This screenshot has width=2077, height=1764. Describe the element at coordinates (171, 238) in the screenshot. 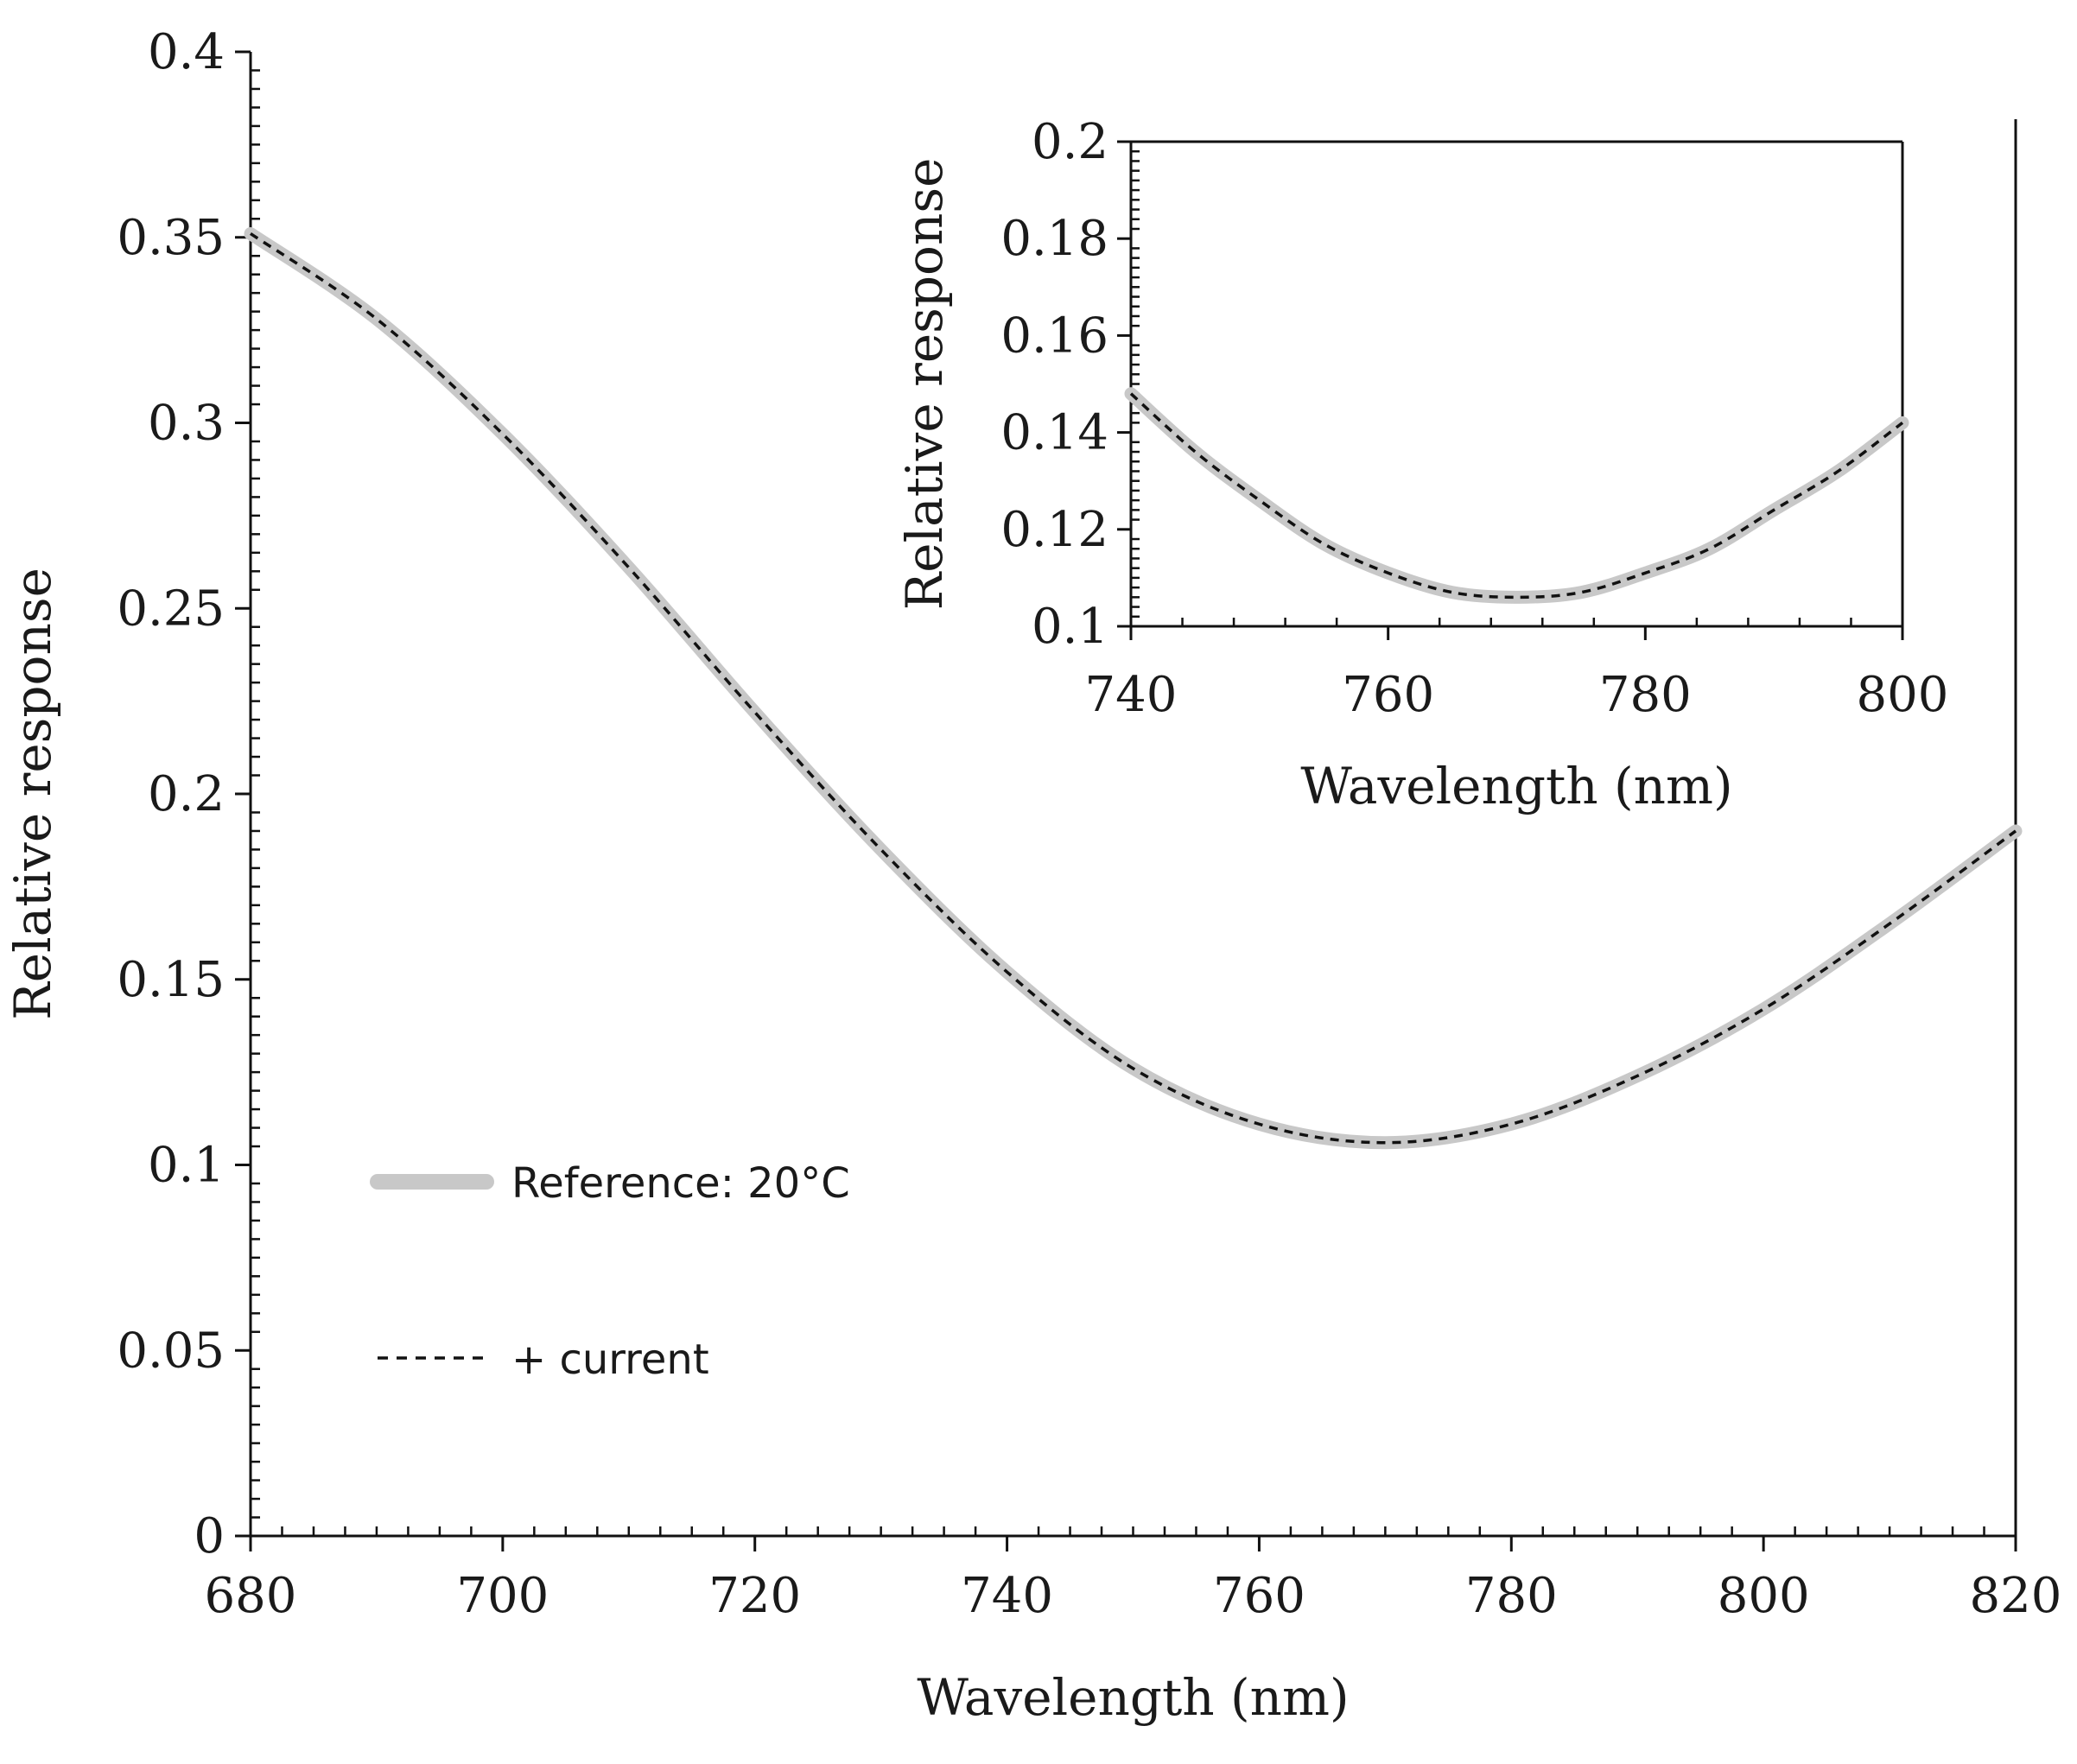

I see `main-y-tick-label: 0.35` at that location.